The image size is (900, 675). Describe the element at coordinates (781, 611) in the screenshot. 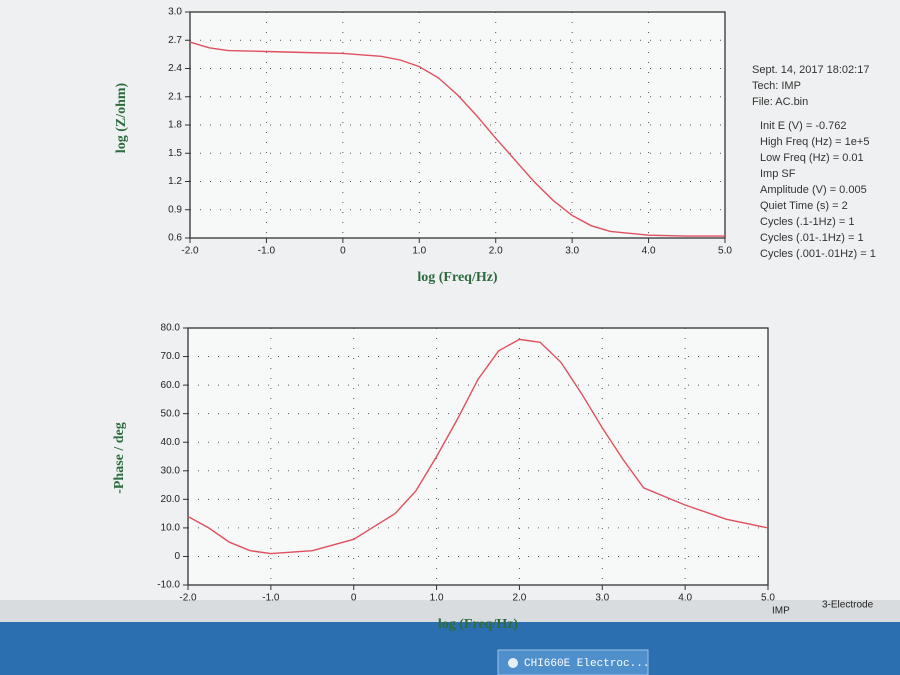

I see `status-mode: IMP` at that location.